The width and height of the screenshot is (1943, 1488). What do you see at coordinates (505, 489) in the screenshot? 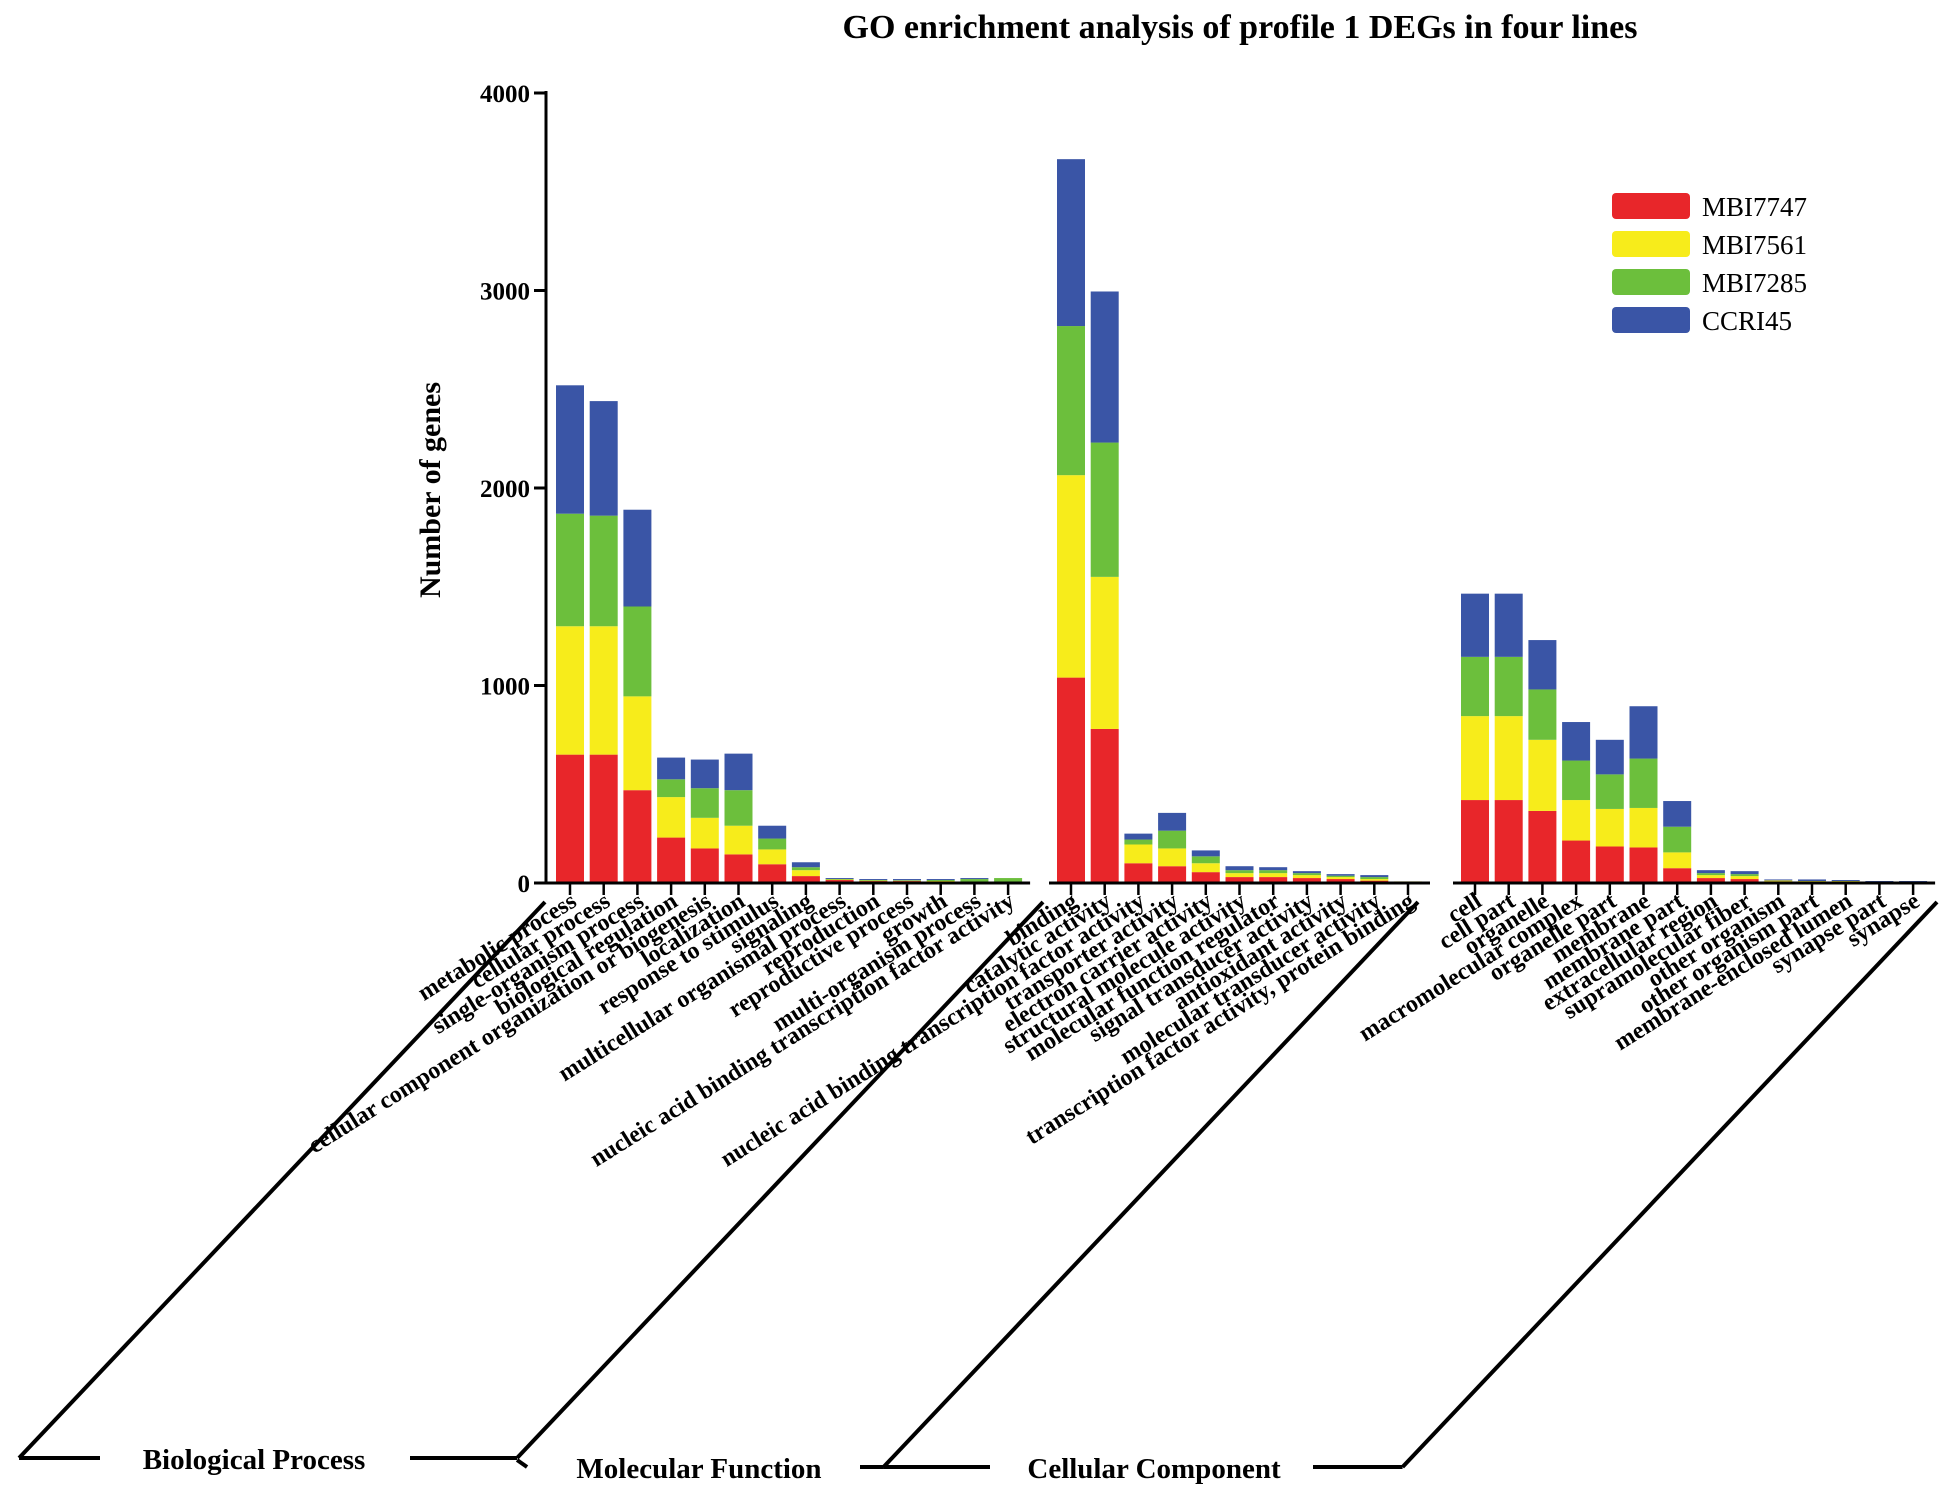
I see `y-tick-label: 2000` at bounding box center [505, 489].